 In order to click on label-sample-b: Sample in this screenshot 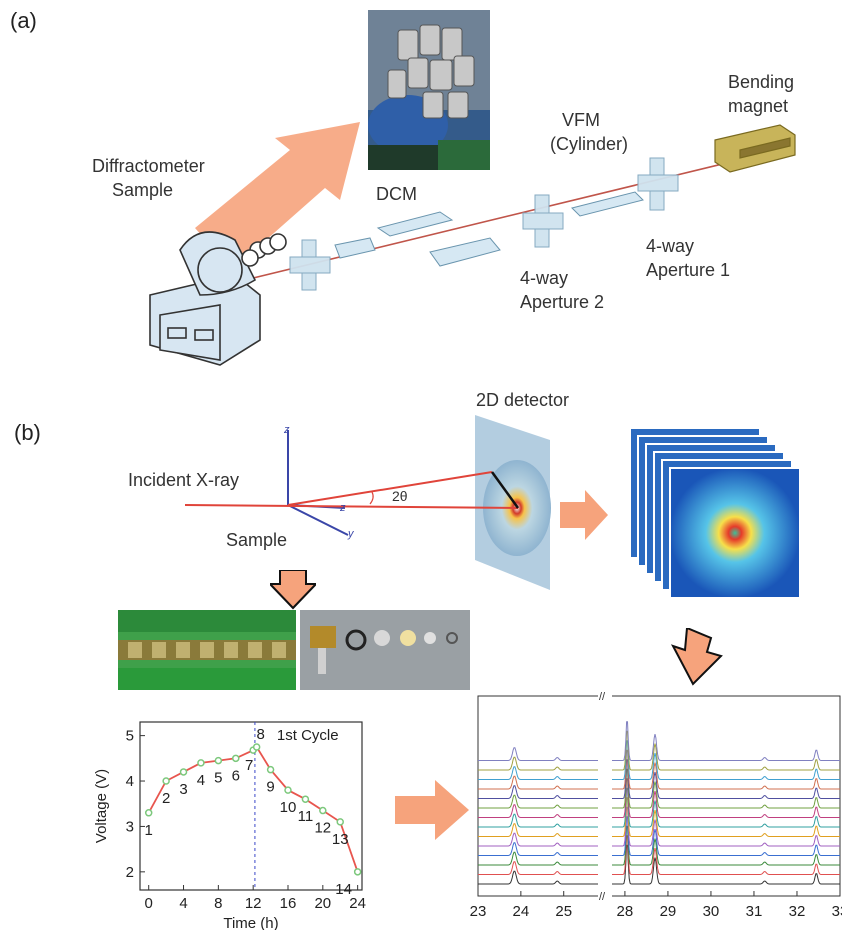, I will do `click(257, 540)`.